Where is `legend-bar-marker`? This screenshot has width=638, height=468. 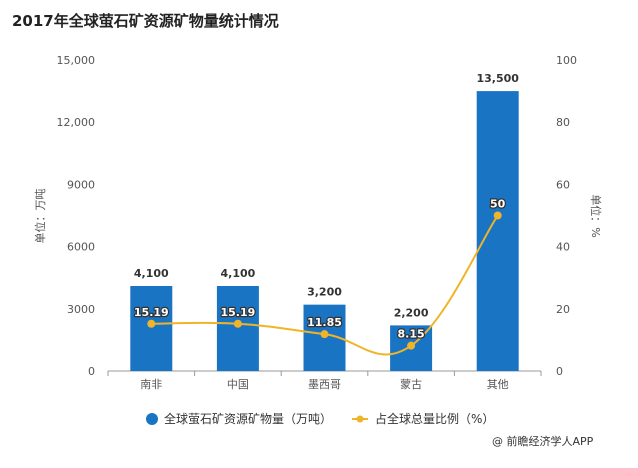 legend-bar-marker is located at coordinates (152, 419).